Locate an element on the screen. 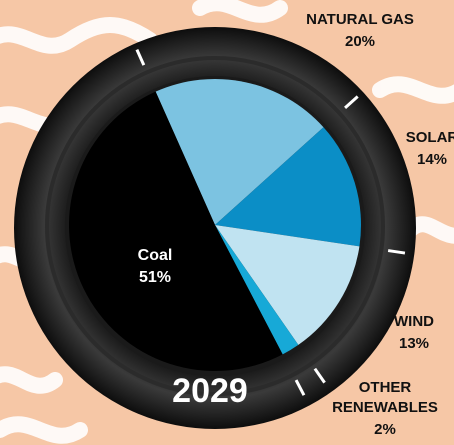 This screenshot has height=445, width=454. chart-title: 2029 is located at coordinates (210, 391).